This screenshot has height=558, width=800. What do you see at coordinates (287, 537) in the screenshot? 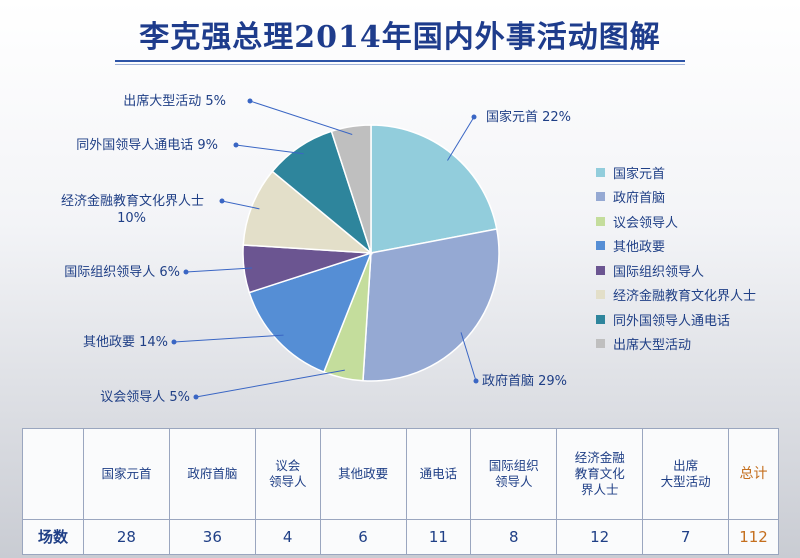
I see `table-value-cell: 4` at bounding box center [287, 537].